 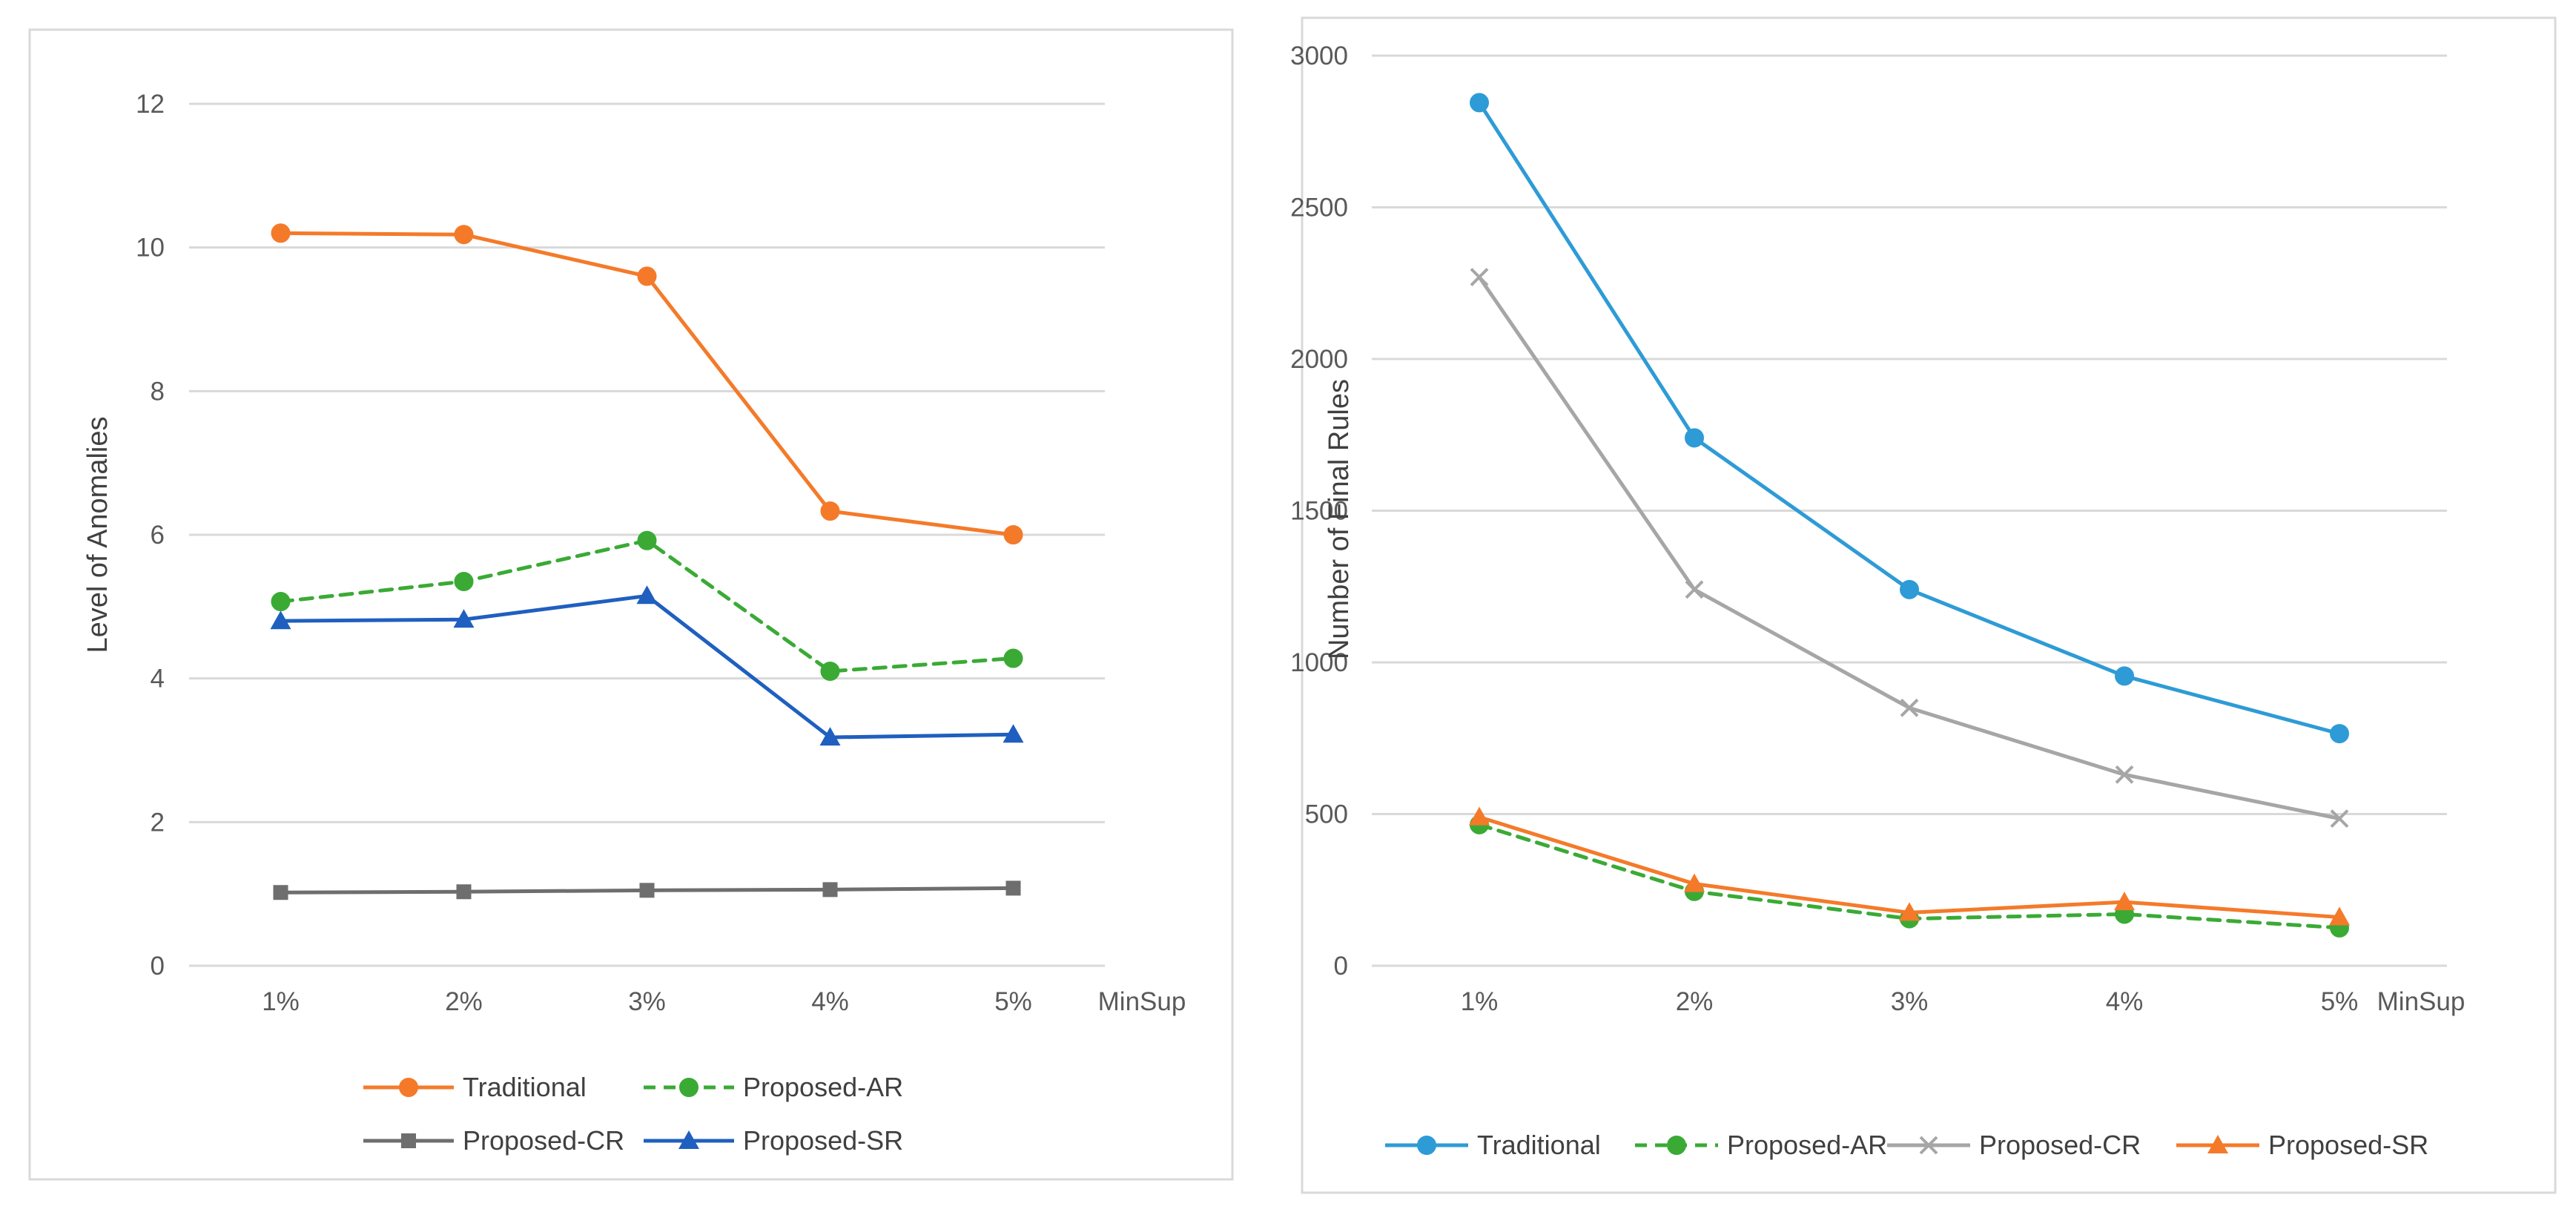 I want to click on y-tick-label: 10, so click(x=150, y=248).